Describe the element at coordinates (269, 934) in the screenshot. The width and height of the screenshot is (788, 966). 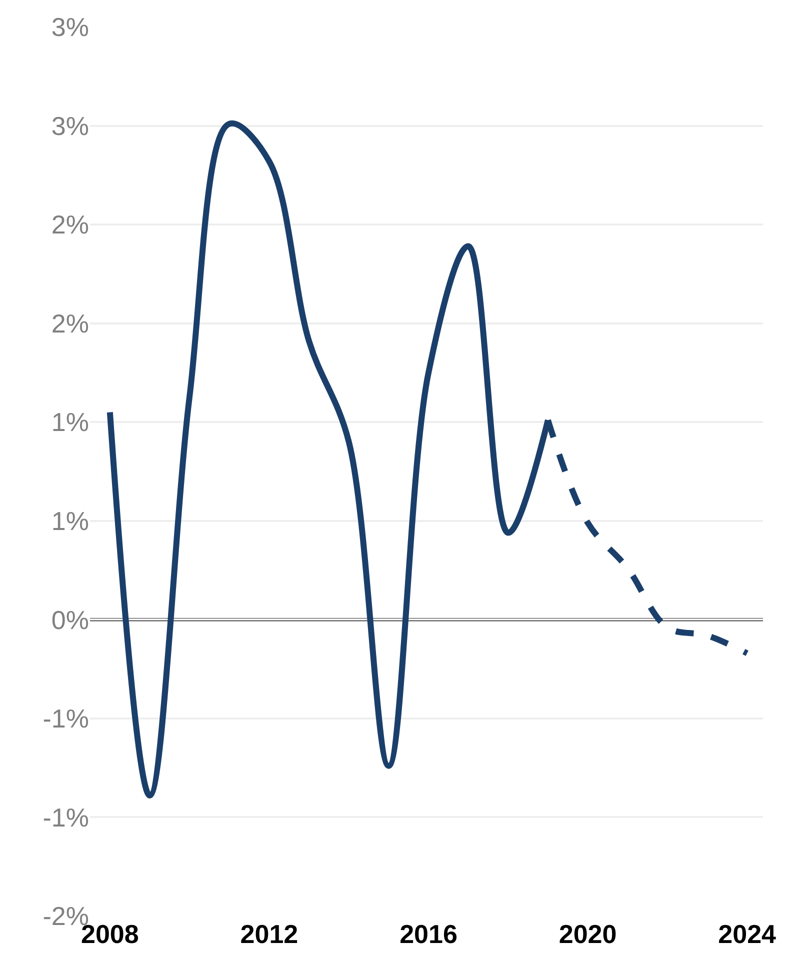
I see `x-tick-label: 2012` at that location.